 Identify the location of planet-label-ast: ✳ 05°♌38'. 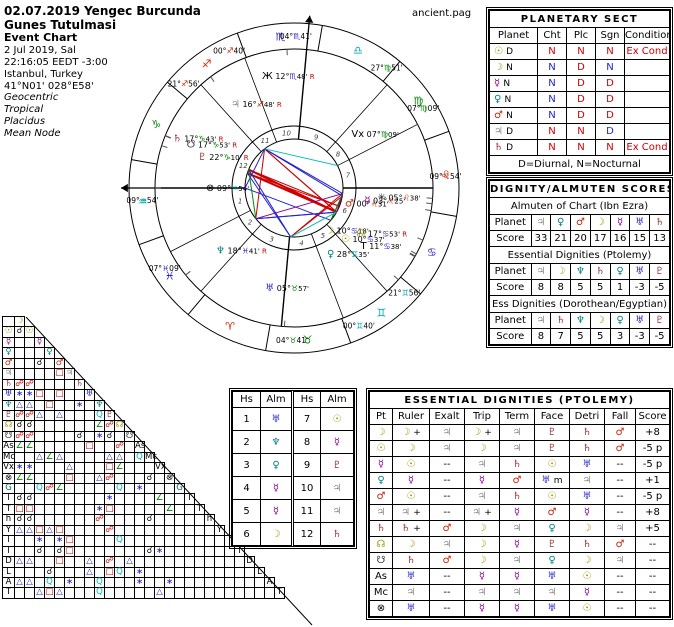
(399, 197).